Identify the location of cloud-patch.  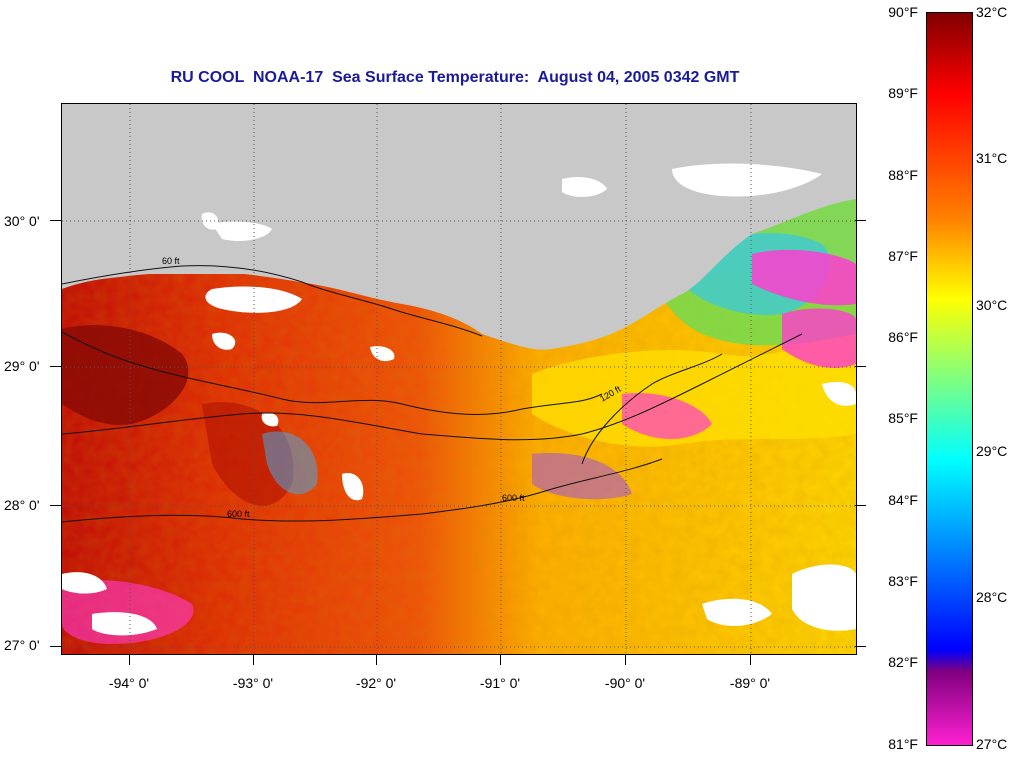
(242, 231).